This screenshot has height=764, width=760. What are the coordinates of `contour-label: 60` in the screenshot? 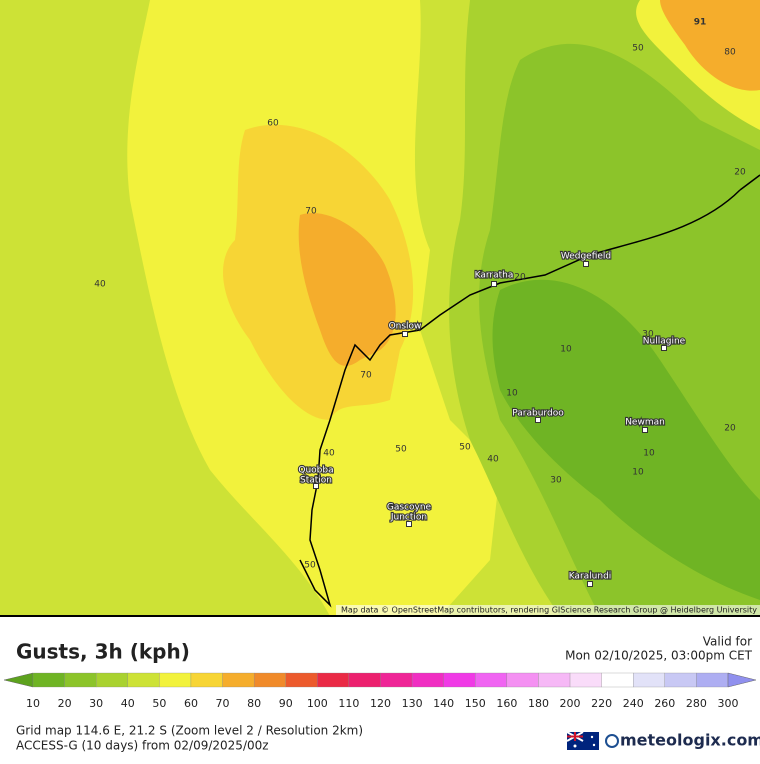 It's located at (273, 124).